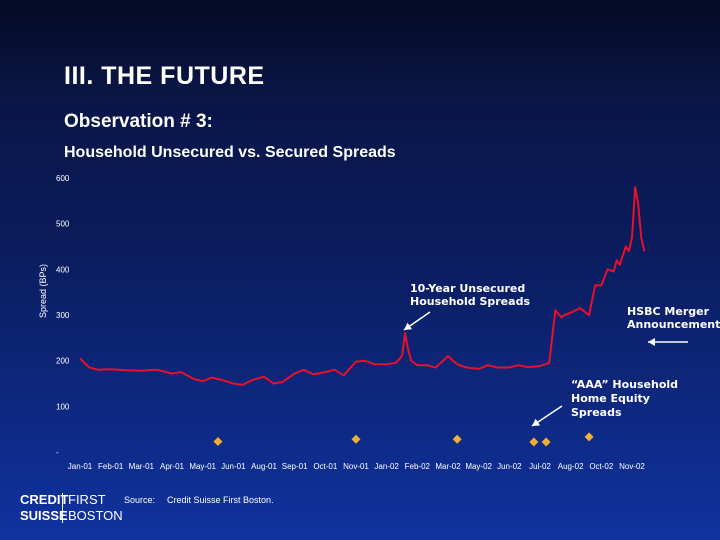  I want to click on x-tick-label: Nov-01, so click(356, 466).